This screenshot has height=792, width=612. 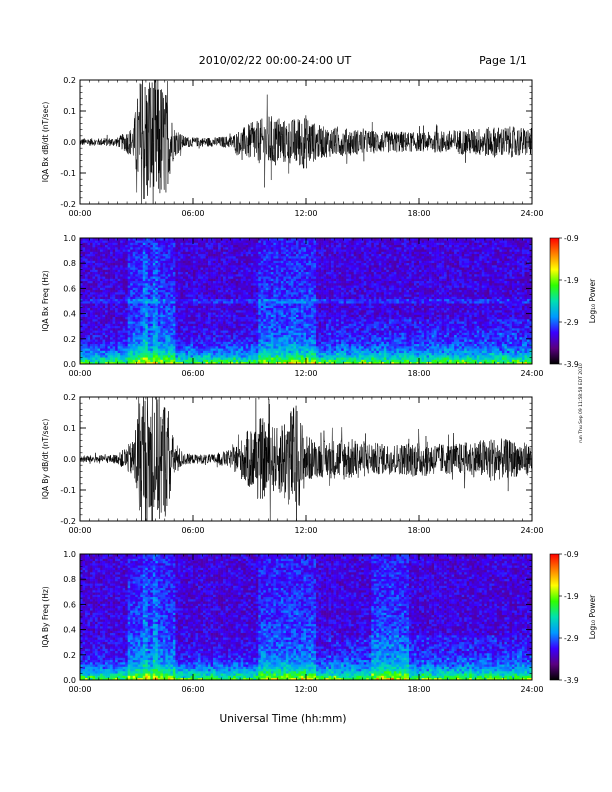 What do you see at coordinates (581, 403) in the screenshot?
I see `run-timestamp: run Thu Sep 09 11:58:58 EDT 2010` at bounding box center [581, 403].